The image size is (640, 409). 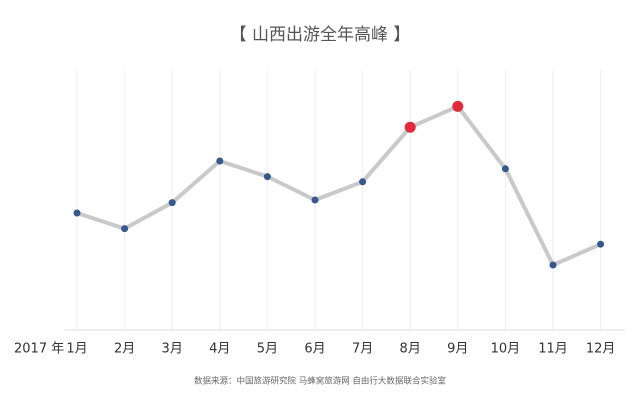 What do you see at coordinates (39, 349) in the screenshot?
I see `x-axis-label: 2017 年` at bounding box center [39, 349].